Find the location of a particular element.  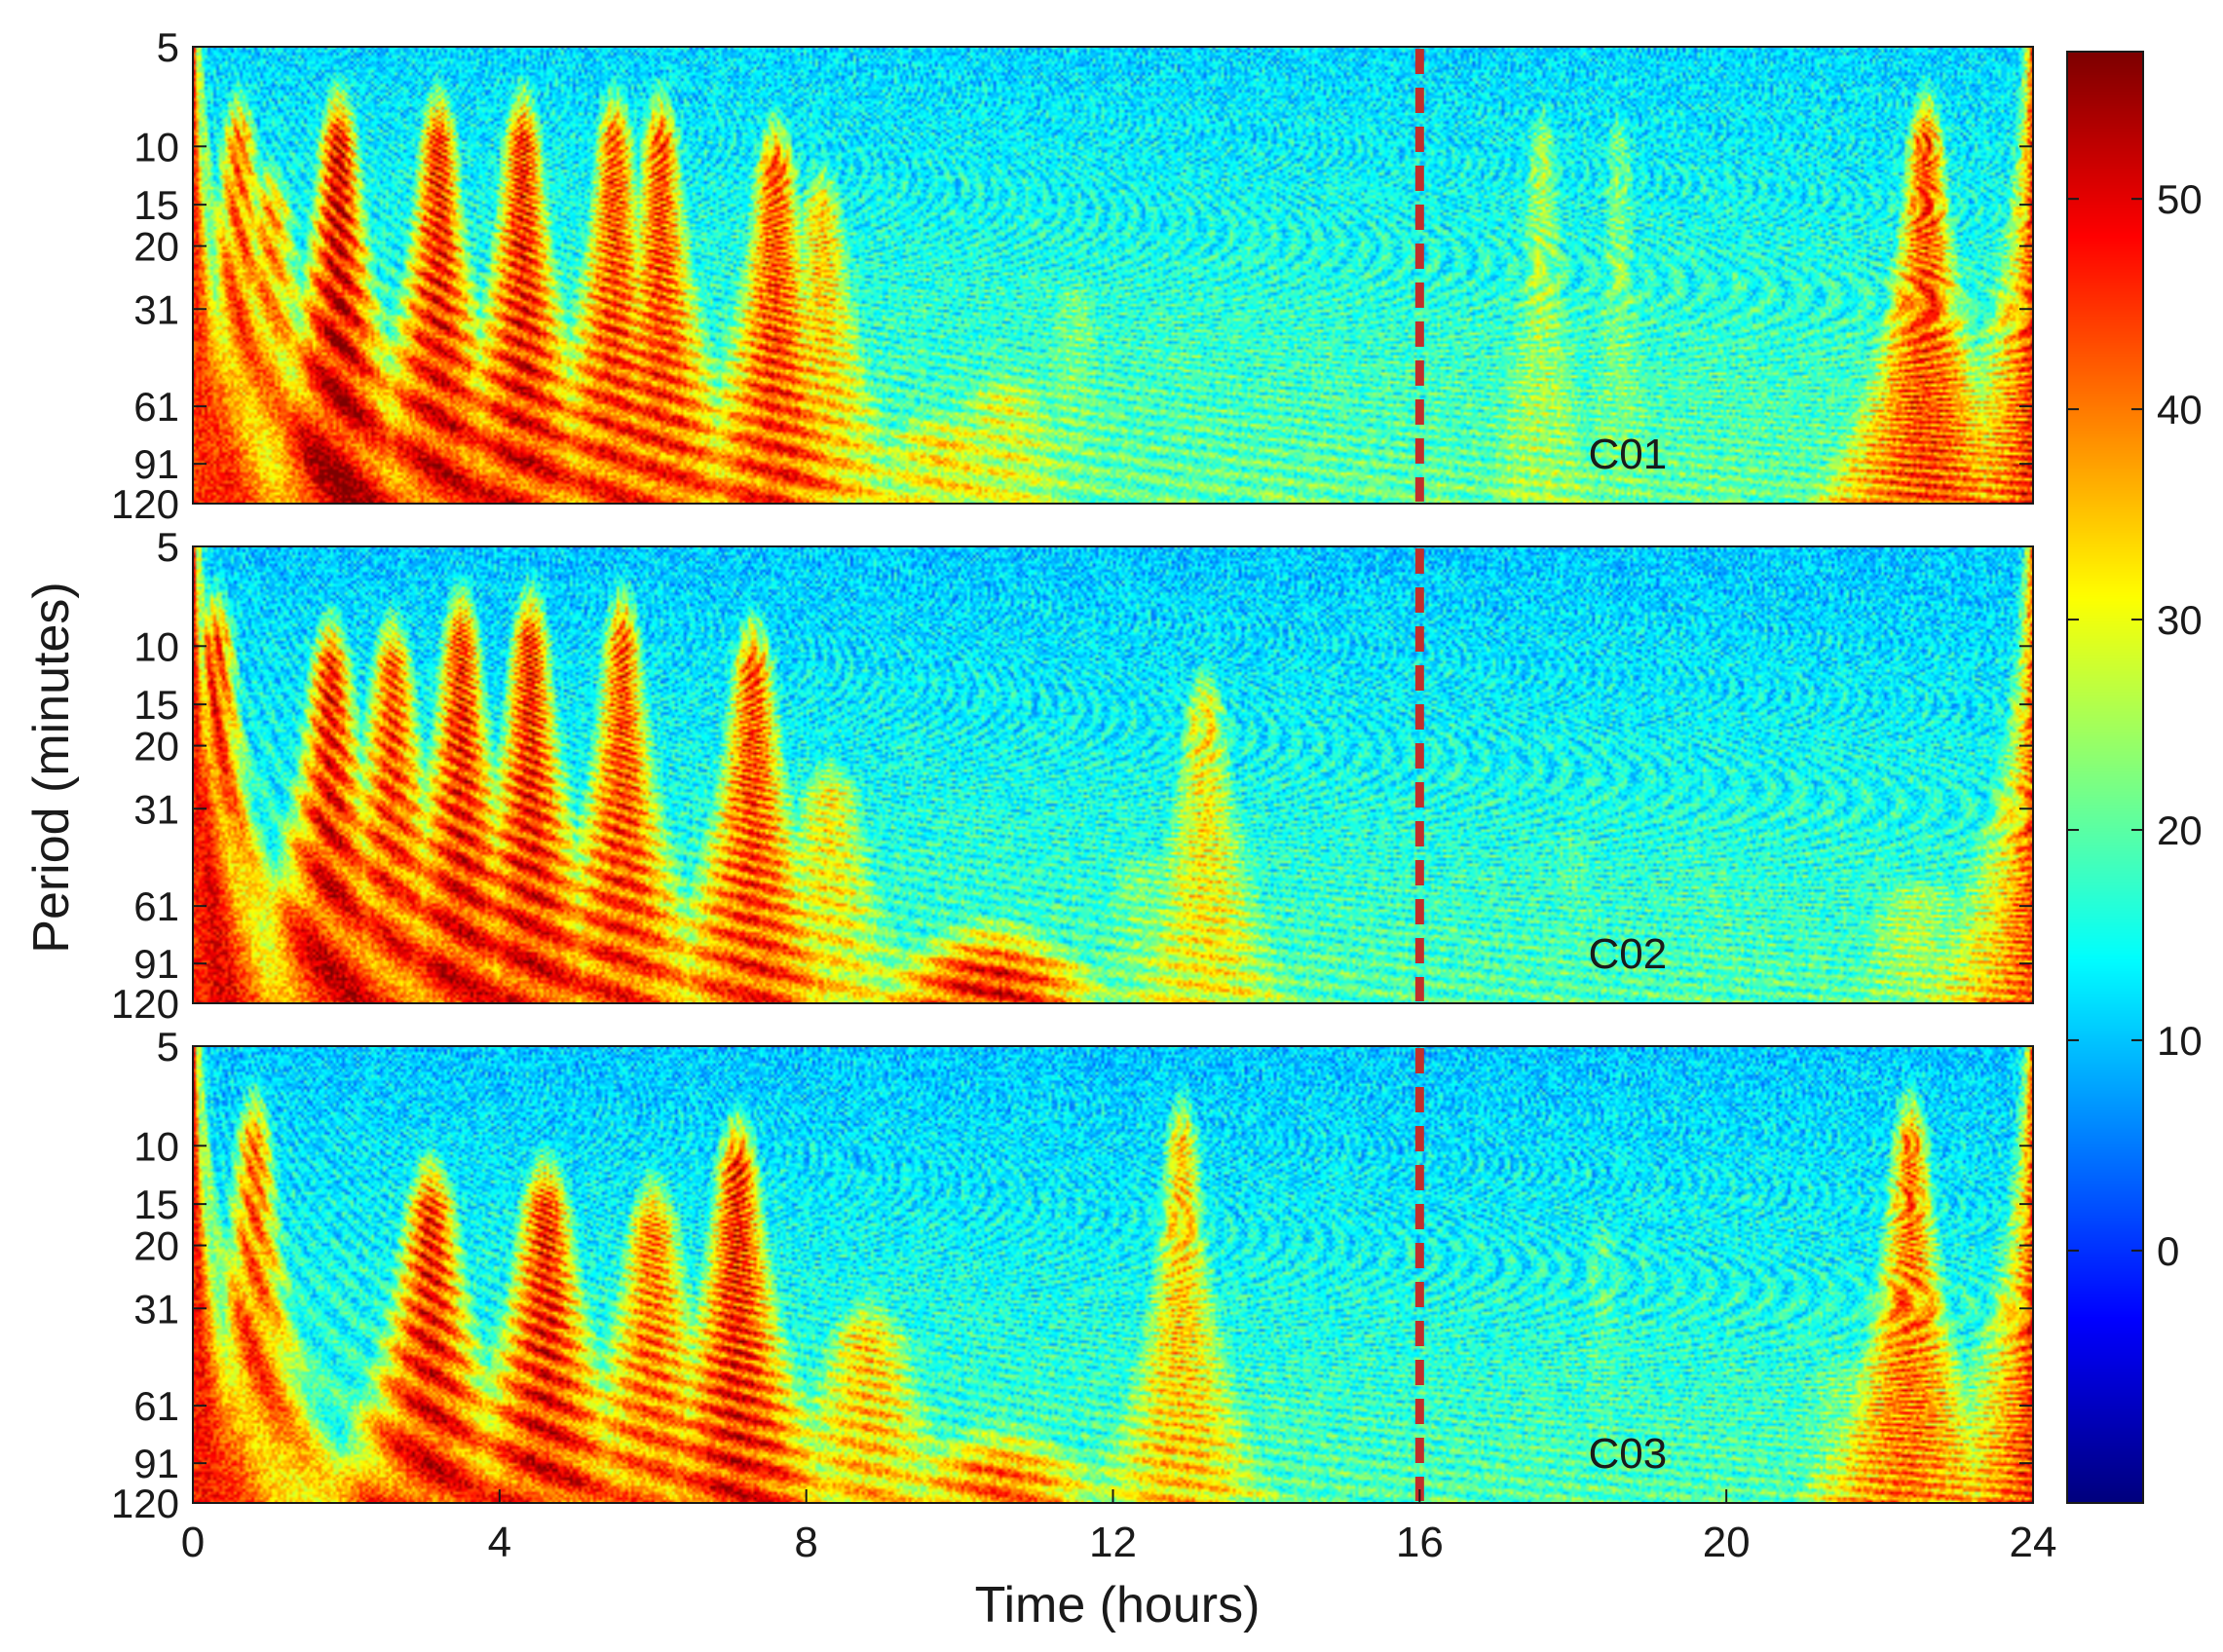

y-axis-label: Period (minutes) is located at coordinates (51, 768).